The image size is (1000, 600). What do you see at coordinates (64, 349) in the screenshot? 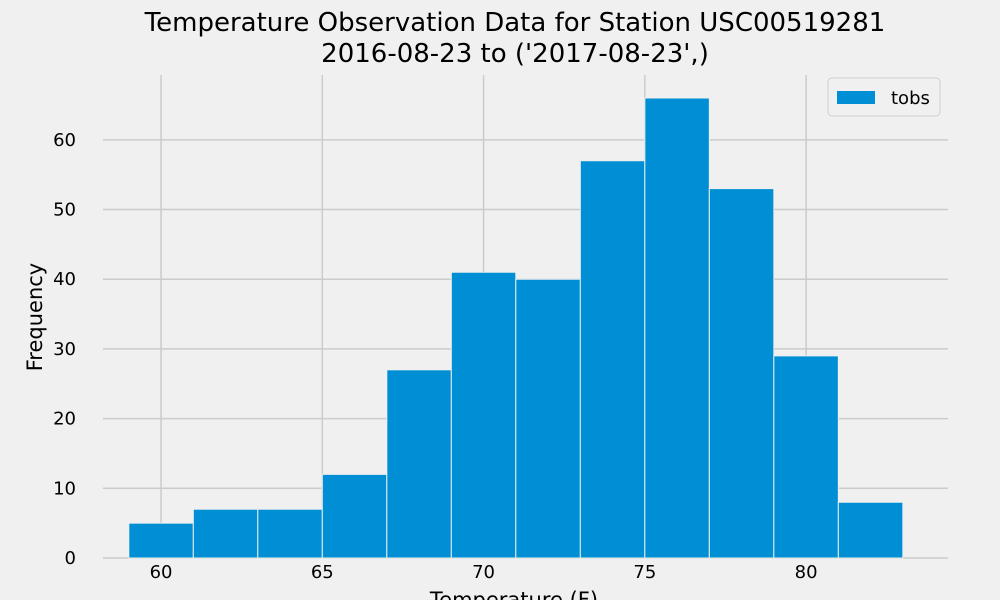
I see `y-tick-label: 30` at bounding box center [64, 349].